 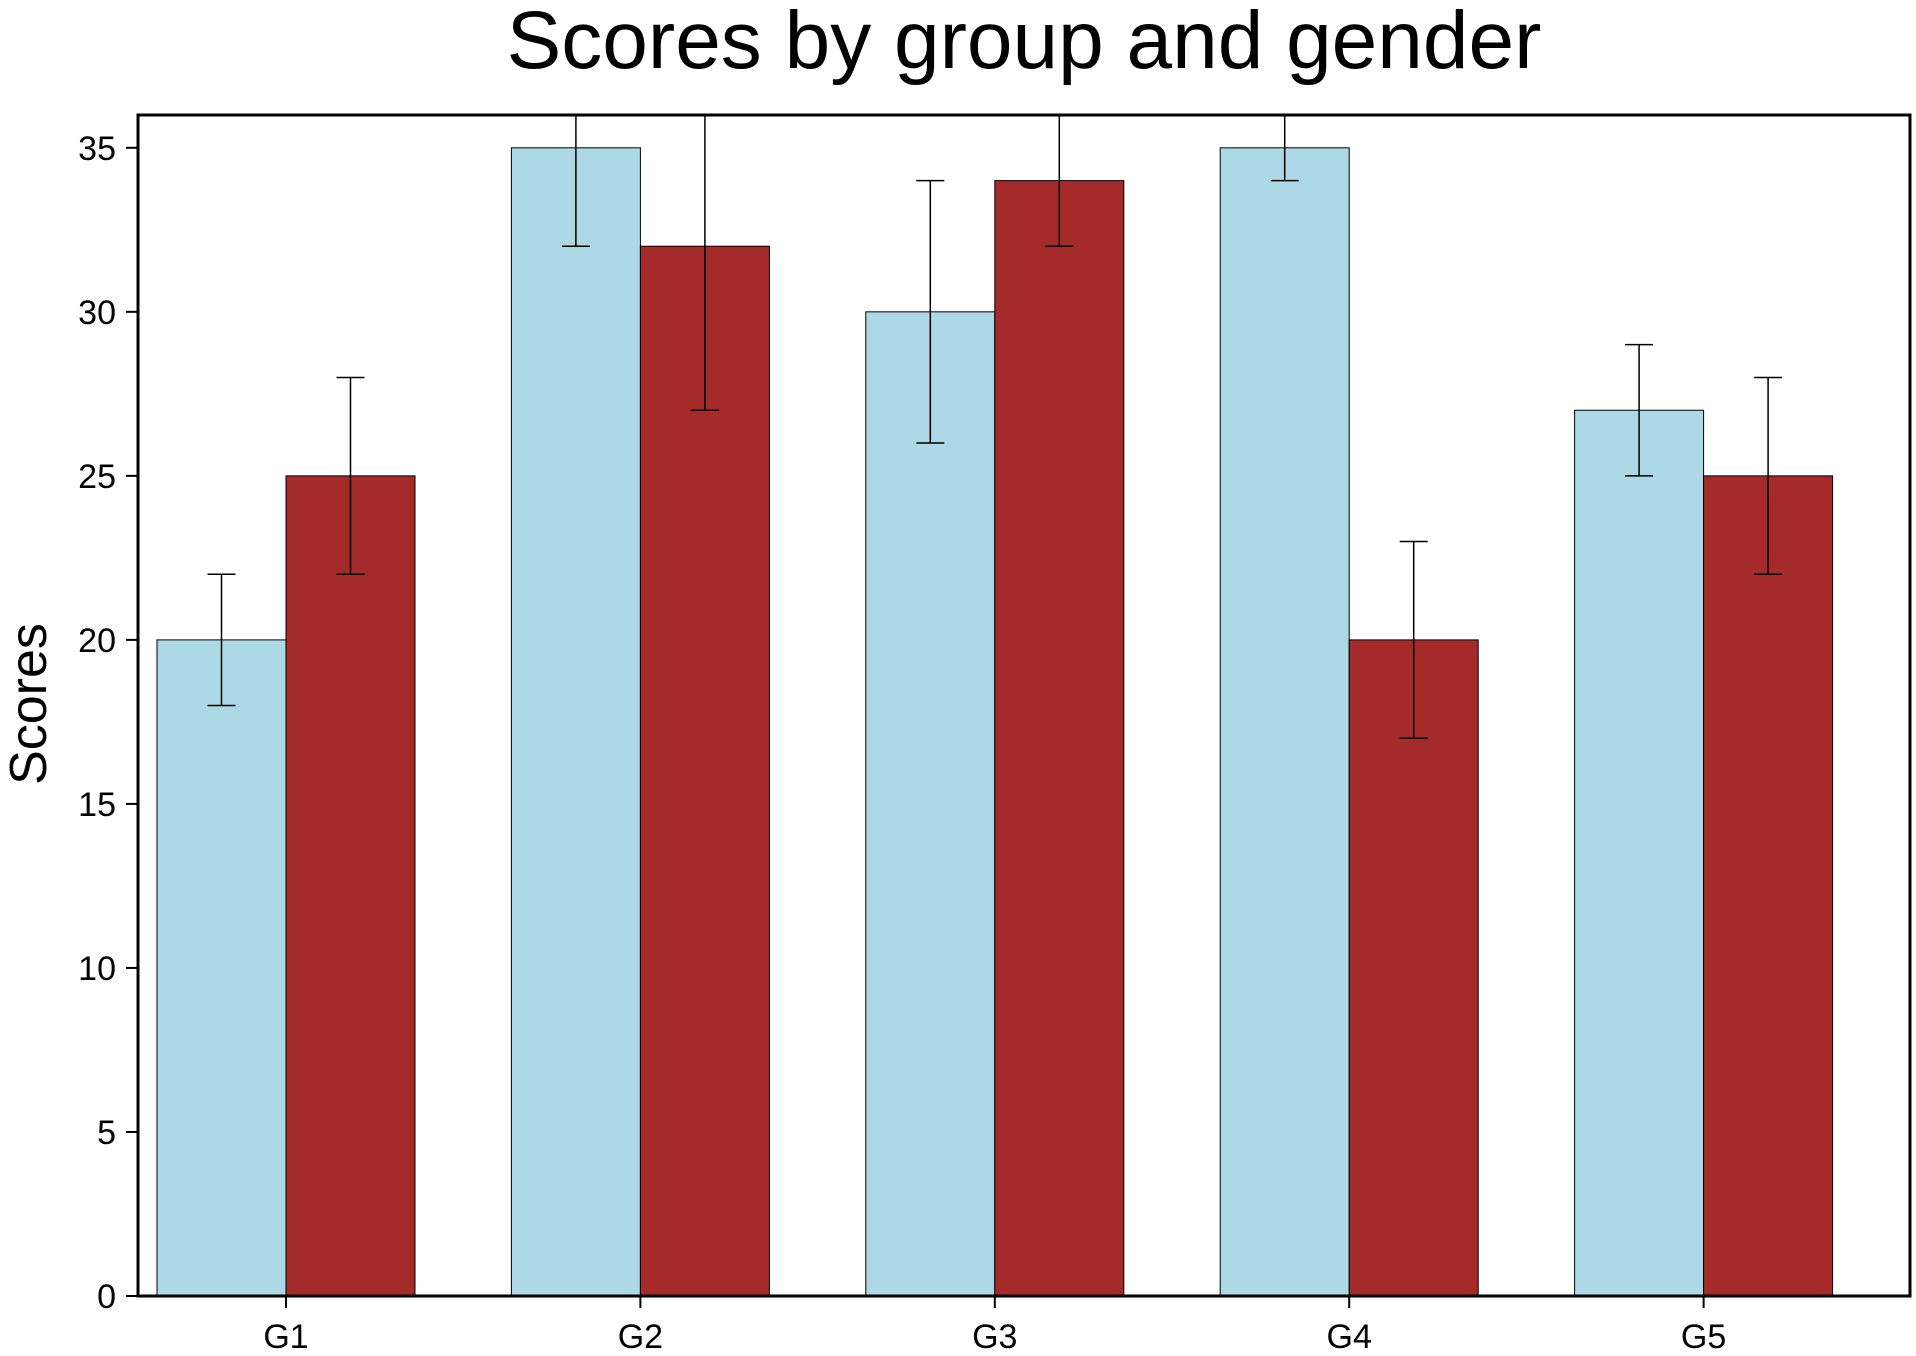 What do you see at coordinates (1024, 43) in the screenshot?
I see `chart-title: Scores by group and gender` at bounding box center [1024, 43].